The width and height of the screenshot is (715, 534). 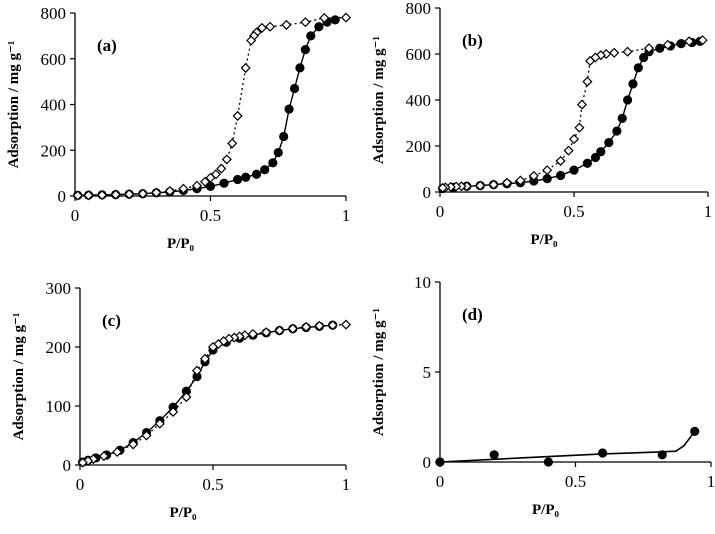 I want to click on series-line-desorption, so click(x=212, y=106).